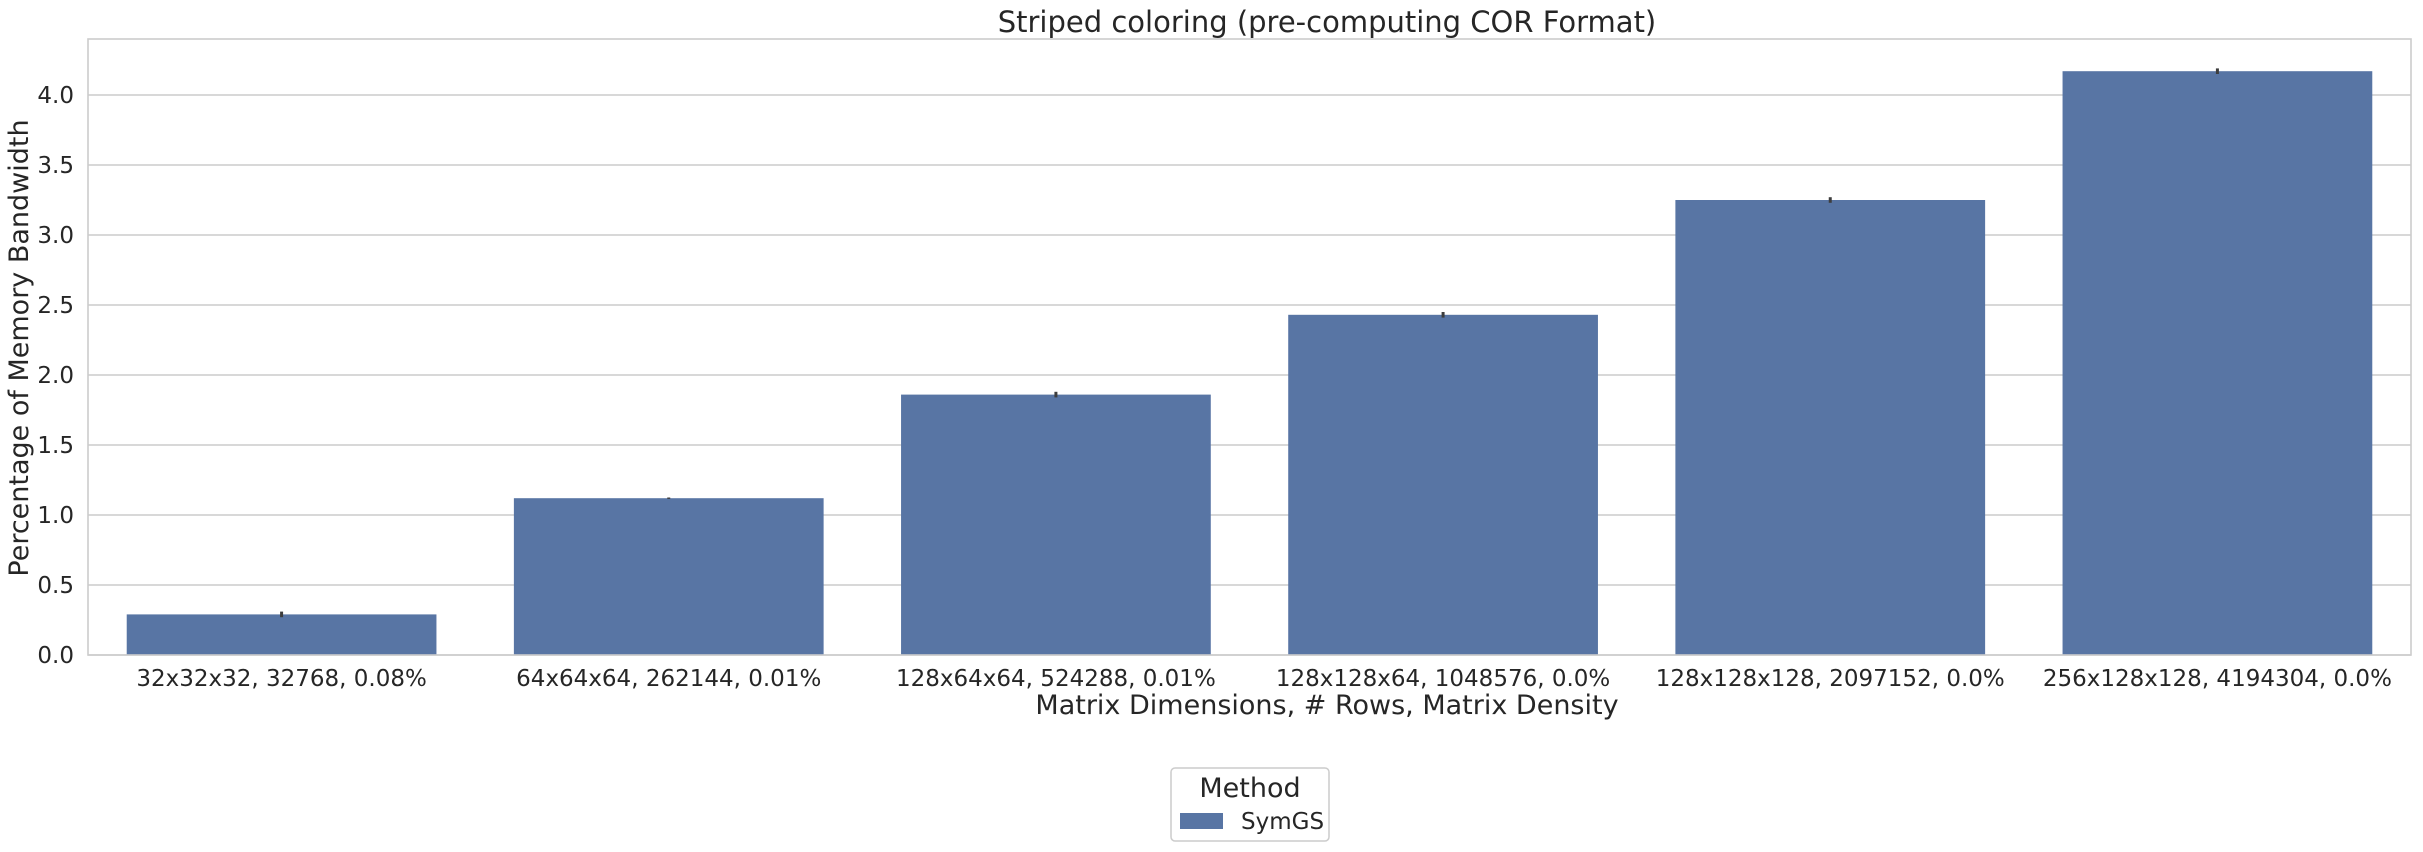  What do you see at coordinates (55, 96) in the screenshot?
I see `y-tick-label: 4.0` at bounding box center [55, 96].